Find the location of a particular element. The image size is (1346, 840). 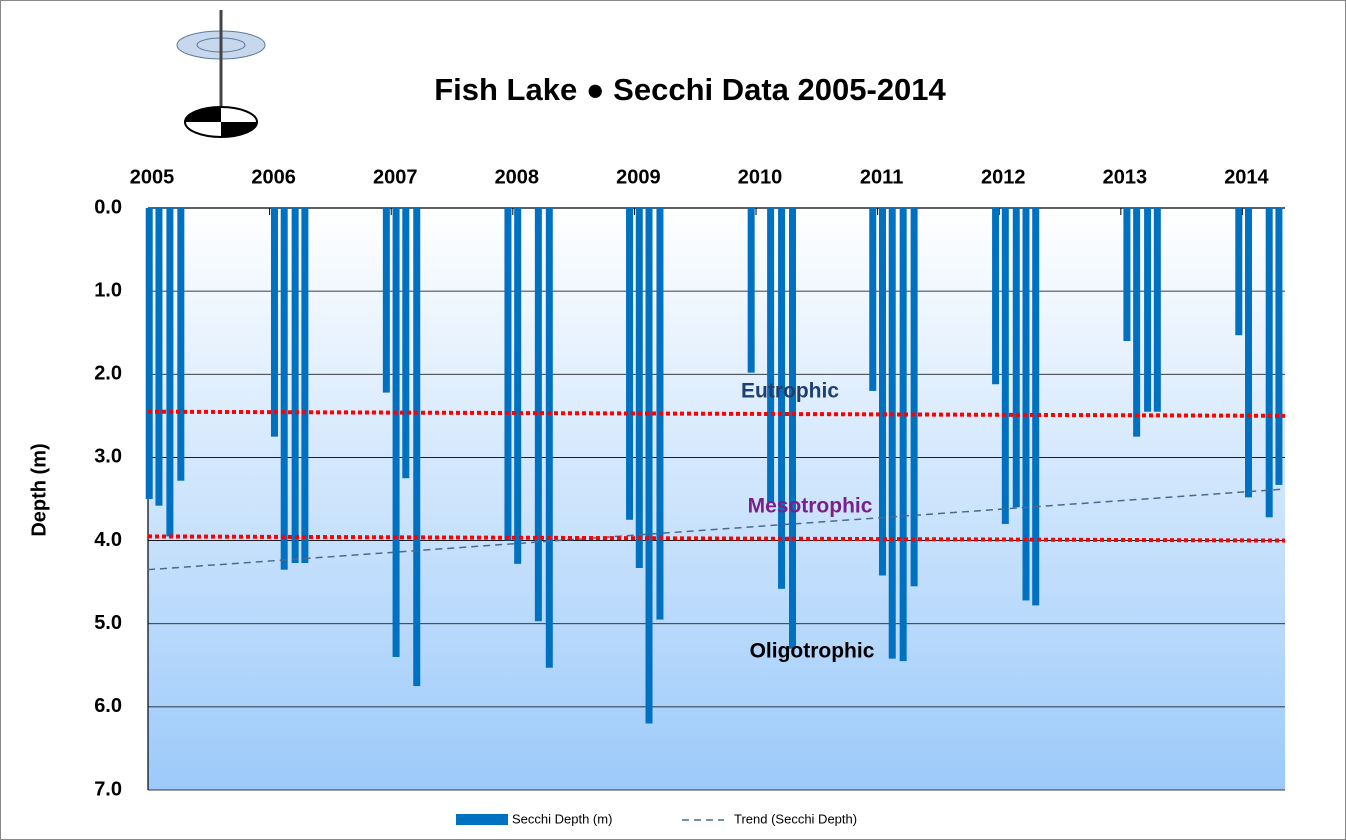

x-tick-label: 2011 is located at coordinates (881, 177).